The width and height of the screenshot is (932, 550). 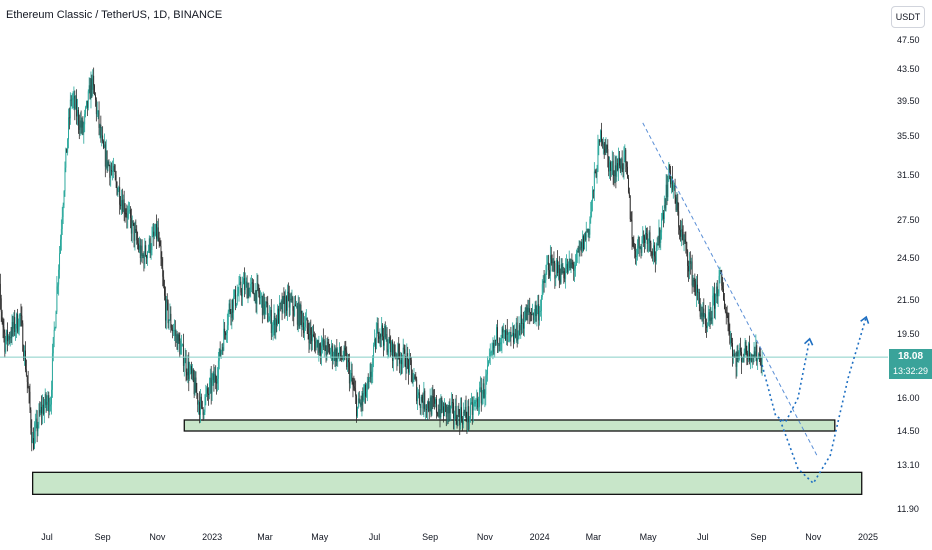 I want to click on price-tick-label: 11.90, so click(x=908, y=509).